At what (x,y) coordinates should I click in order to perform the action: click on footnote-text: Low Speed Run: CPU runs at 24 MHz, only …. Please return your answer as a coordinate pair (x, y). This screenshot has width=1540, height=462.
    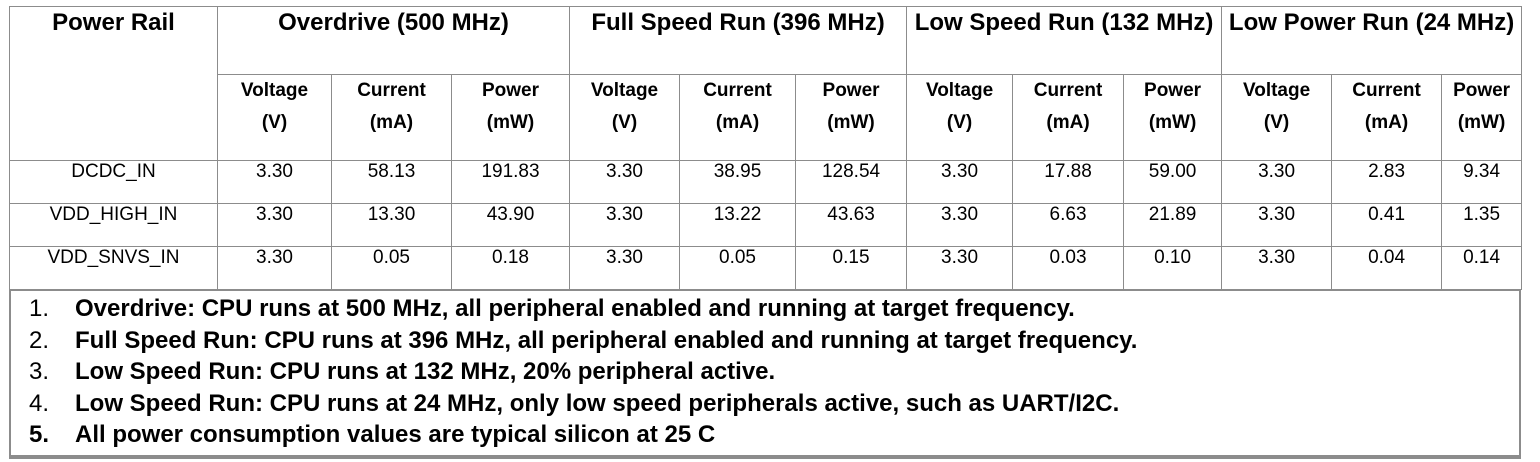
    Looking at the image, I should click on (597, 403).